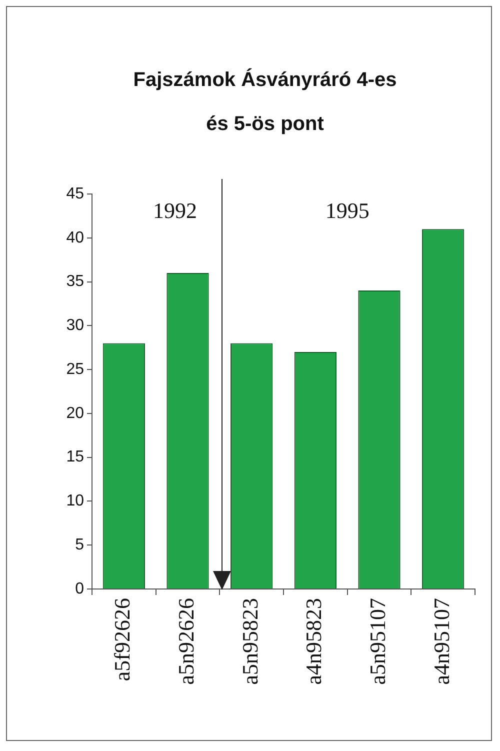 This screenshot has height=751, width=500. Describe the element at coordinates (377, 641) in the screenshot. I see `x-tick-label: a5n95107` at that location.